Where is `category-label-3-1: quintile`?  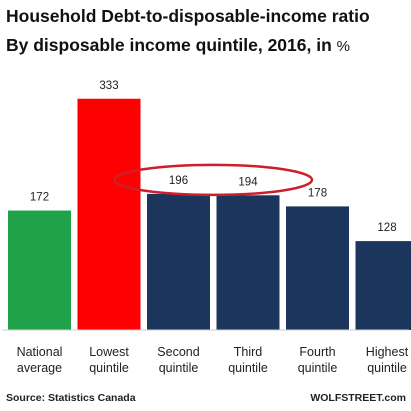 category-label-3-1: quintile is located at coordinates (248, 368).